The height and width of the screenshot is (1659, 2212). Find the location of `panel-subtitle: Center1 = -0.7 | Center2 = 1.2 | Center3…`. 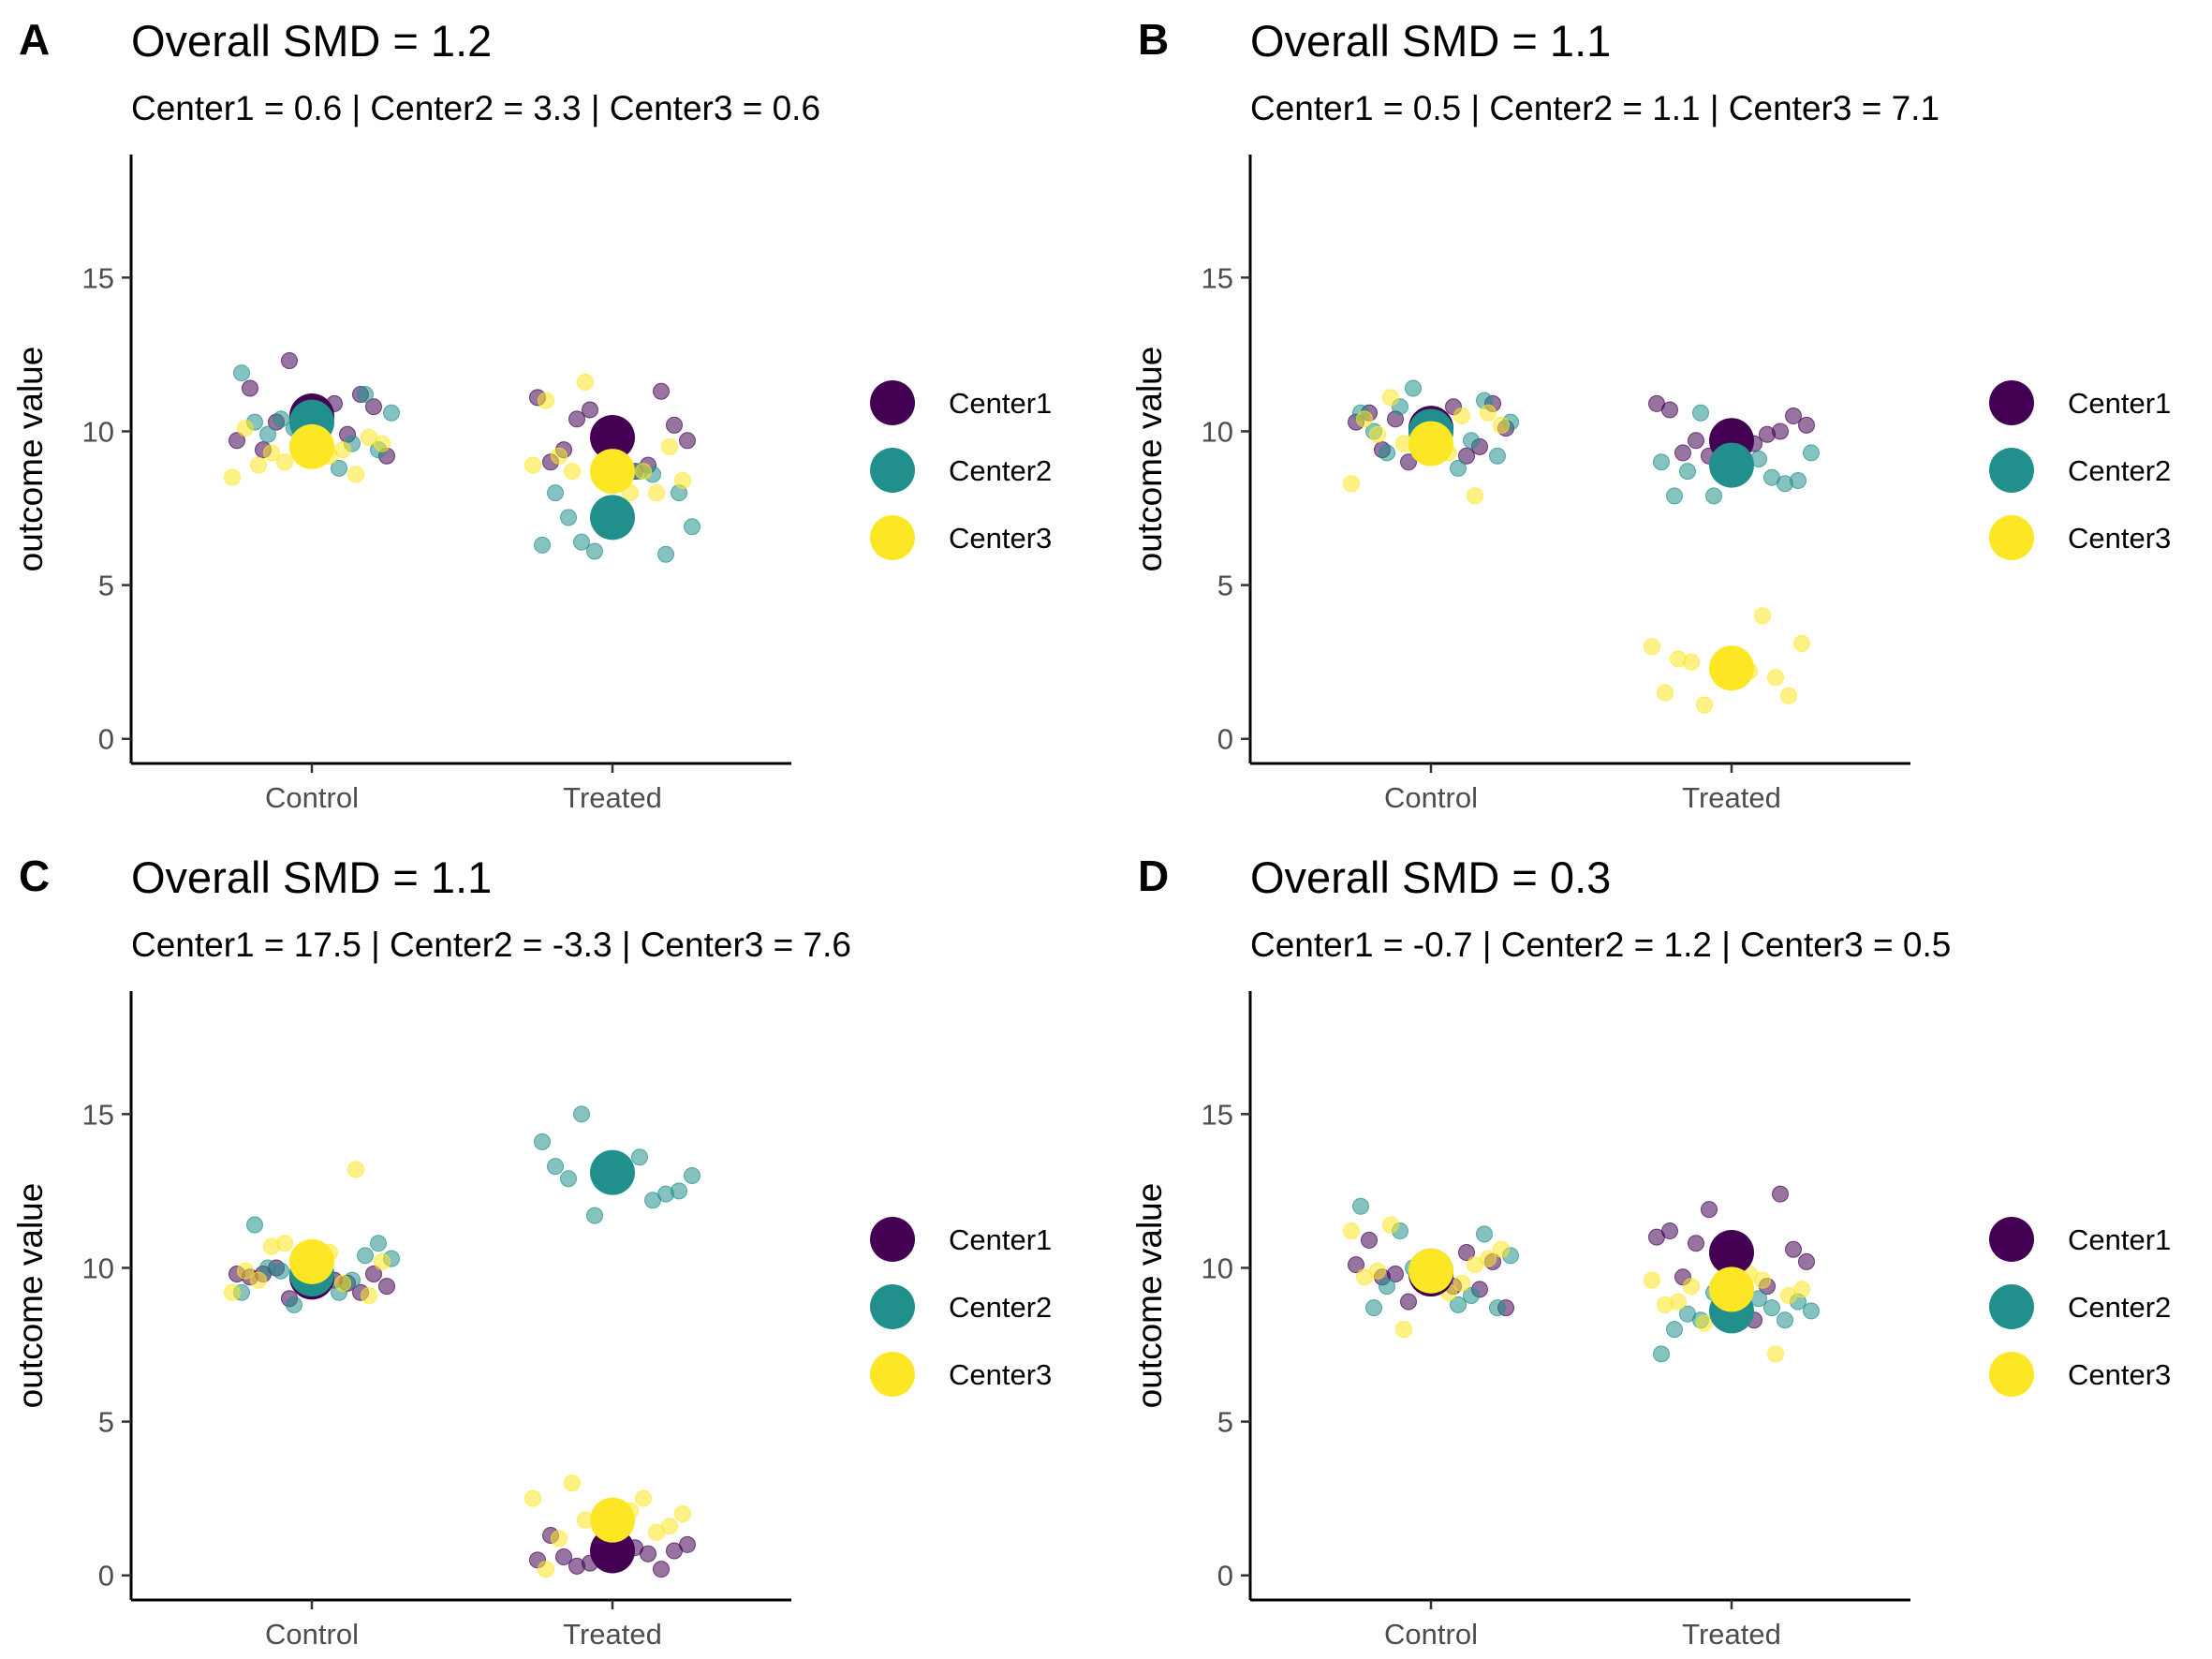

panel-subtitle: Center1 = -0.7 | Center2 = 1.2 | Center3… is located at coordinates (1600, 945).